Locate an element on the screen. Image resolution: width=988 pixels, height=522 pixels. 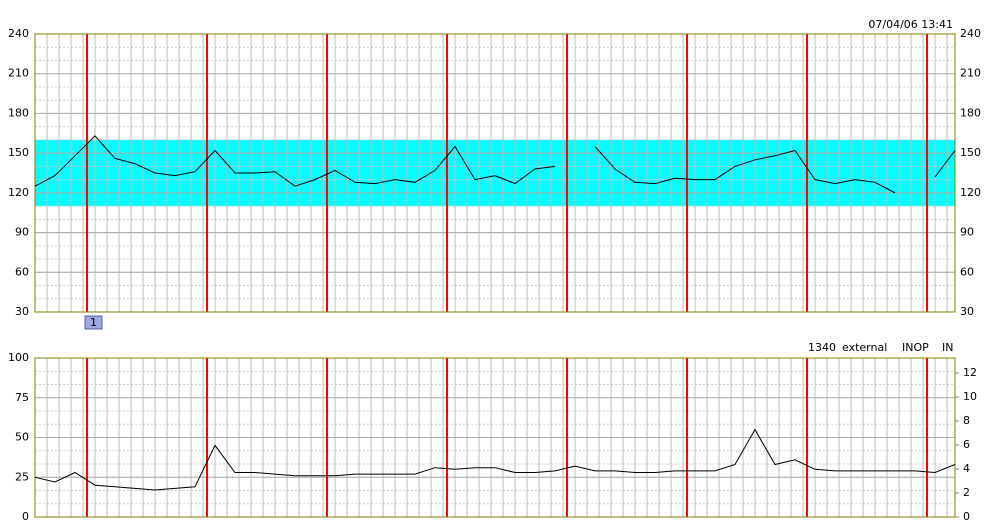
y-tick-label: 60 is located at coordinates (22, 271).